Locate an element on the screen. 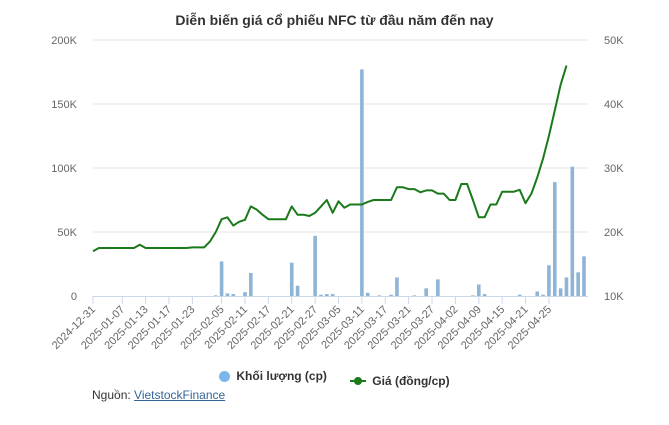 Image resolution: width=669 pixels, height=425 pixels. chart-legend: Khối lượng (cp) Giá (đồng/cp) is located at coordinates (334, 378).